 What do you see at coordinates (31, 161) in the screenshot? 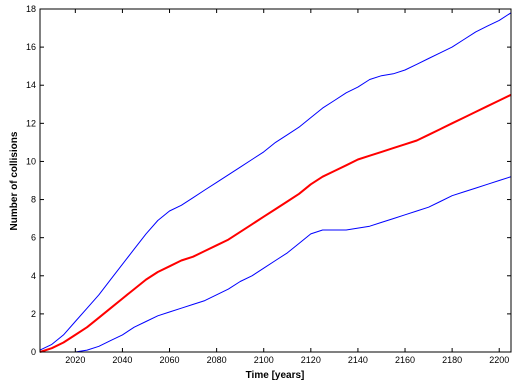
I see `y-tick-label: 10` at bounding box center [31, 161].